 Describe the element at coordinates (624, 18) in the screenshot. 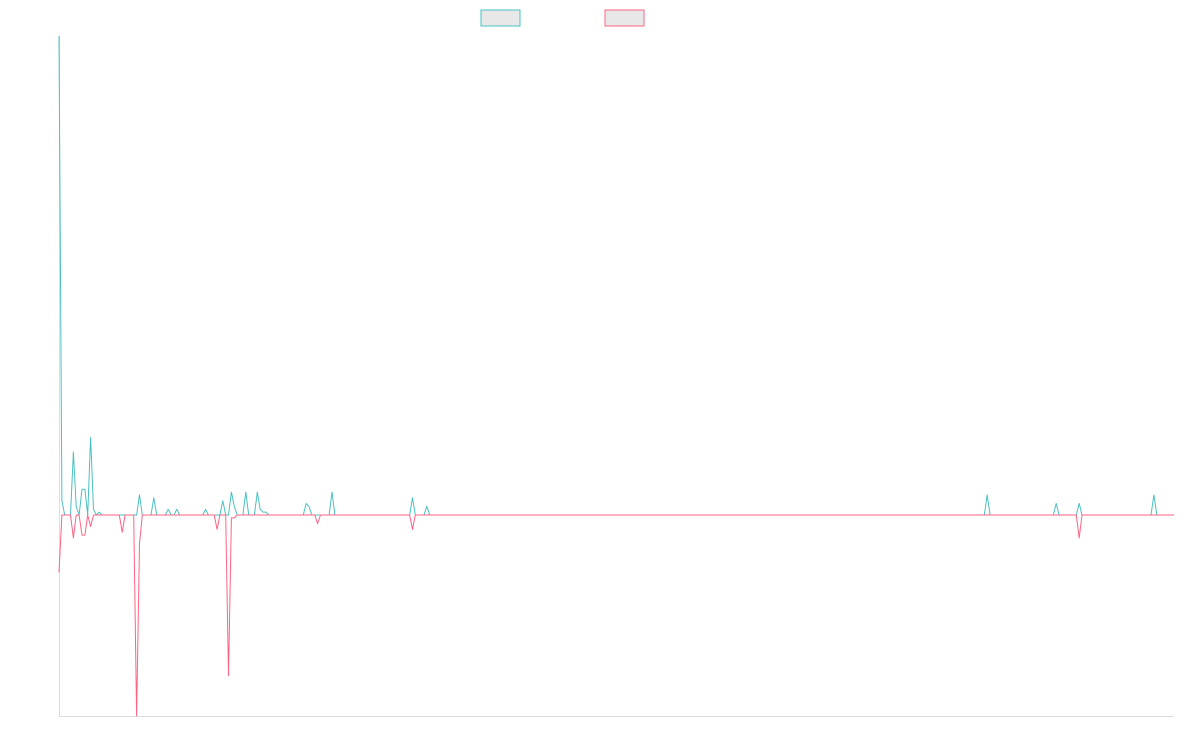

I see `legend-swatch-series-b` at that location.